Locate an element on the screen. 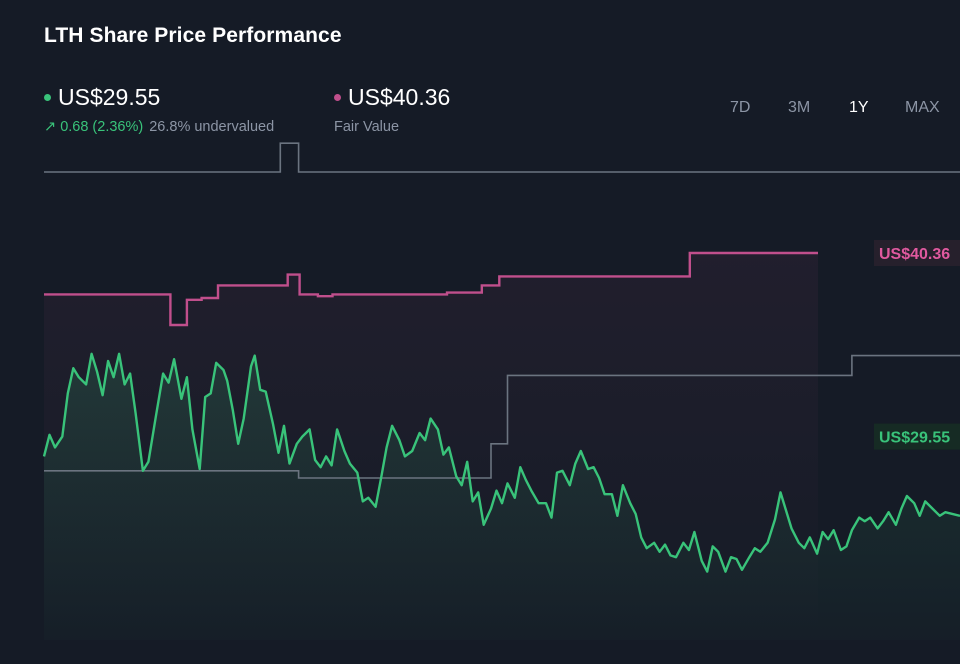  page-title: LTH Share Price Performance is located at coordinates (193, 35).